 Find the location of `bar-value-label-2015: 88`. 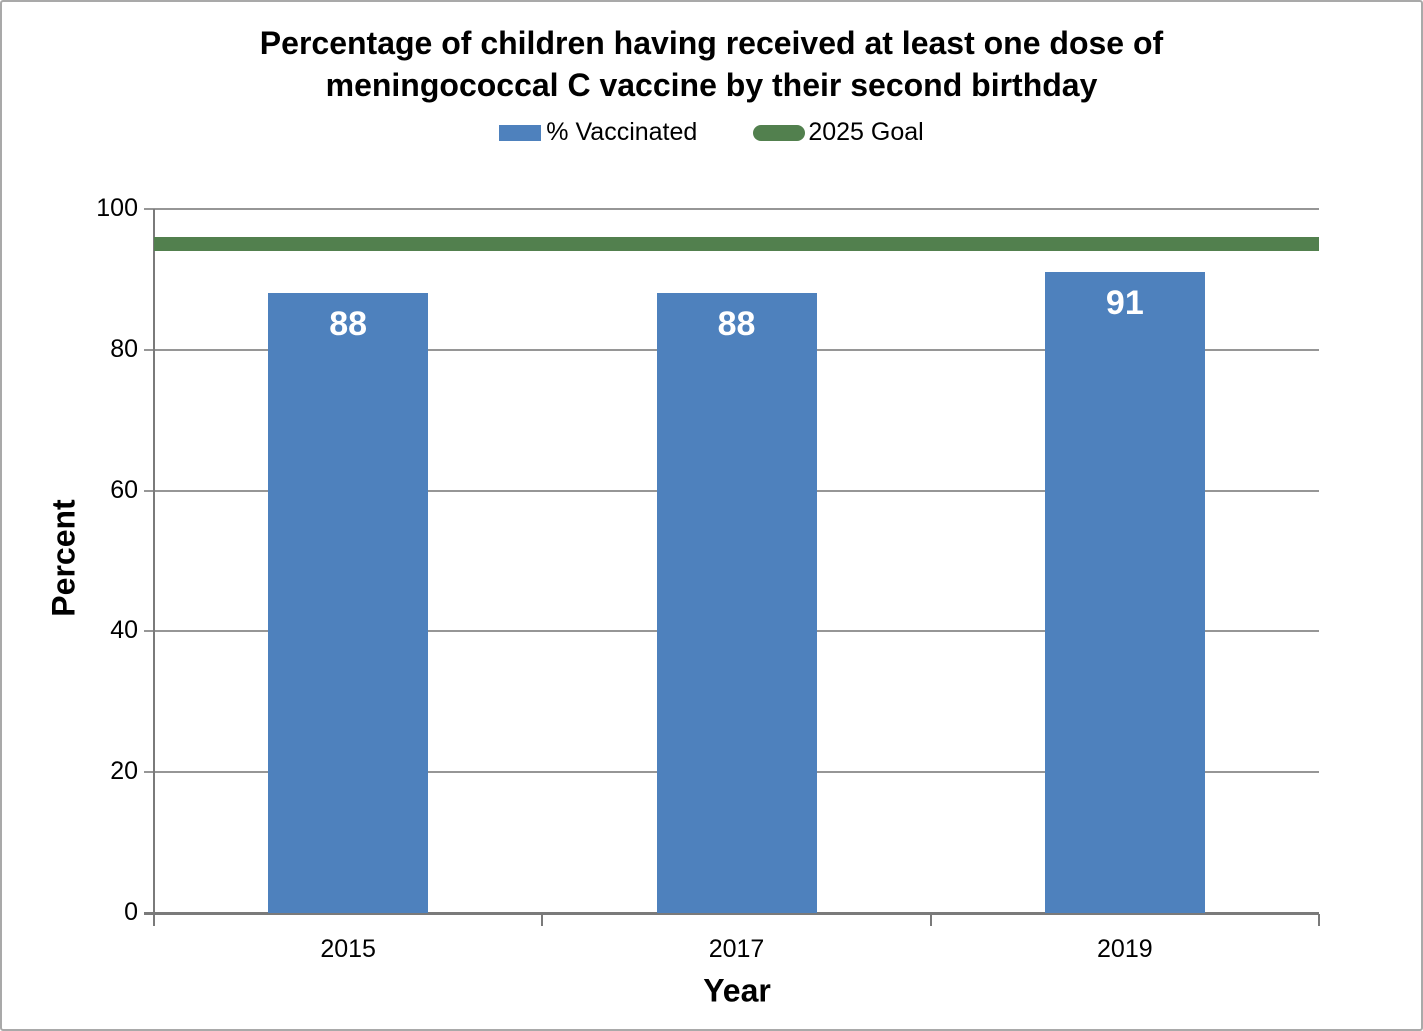

bar-value-label-2015: 88 is located at coordinates (348, 324).